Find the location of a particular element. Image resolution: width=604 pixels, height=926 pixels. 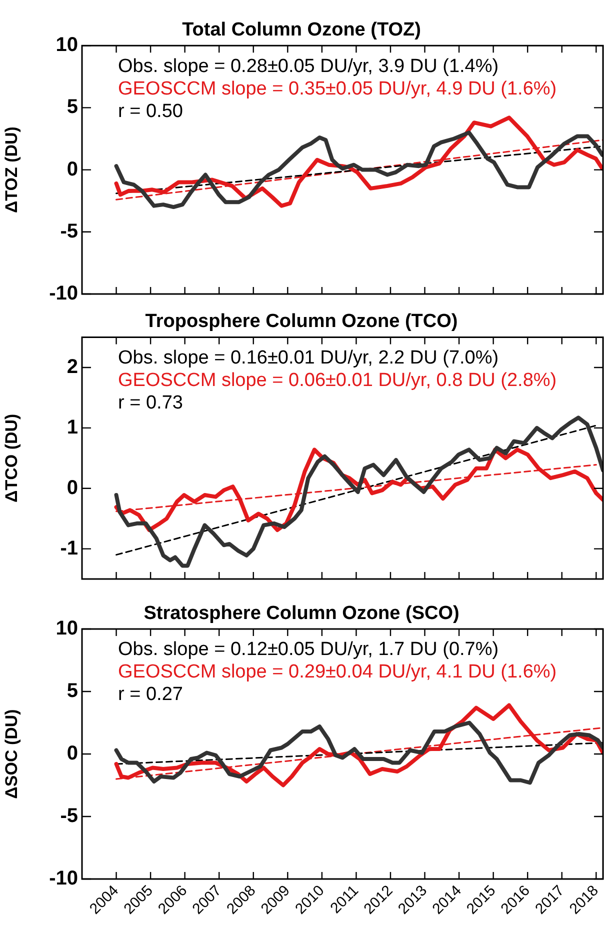

chart-title: Stratosphere Column Ozone (SCO) is located at coordinates (302, 613).